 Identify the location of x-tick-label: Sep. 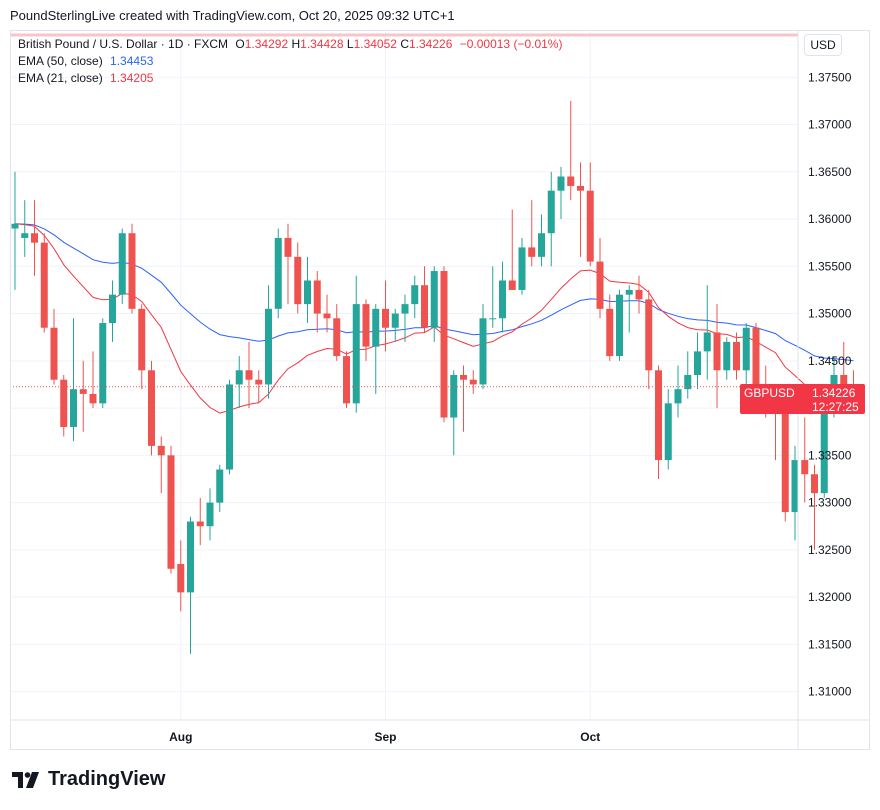
(385, 737).